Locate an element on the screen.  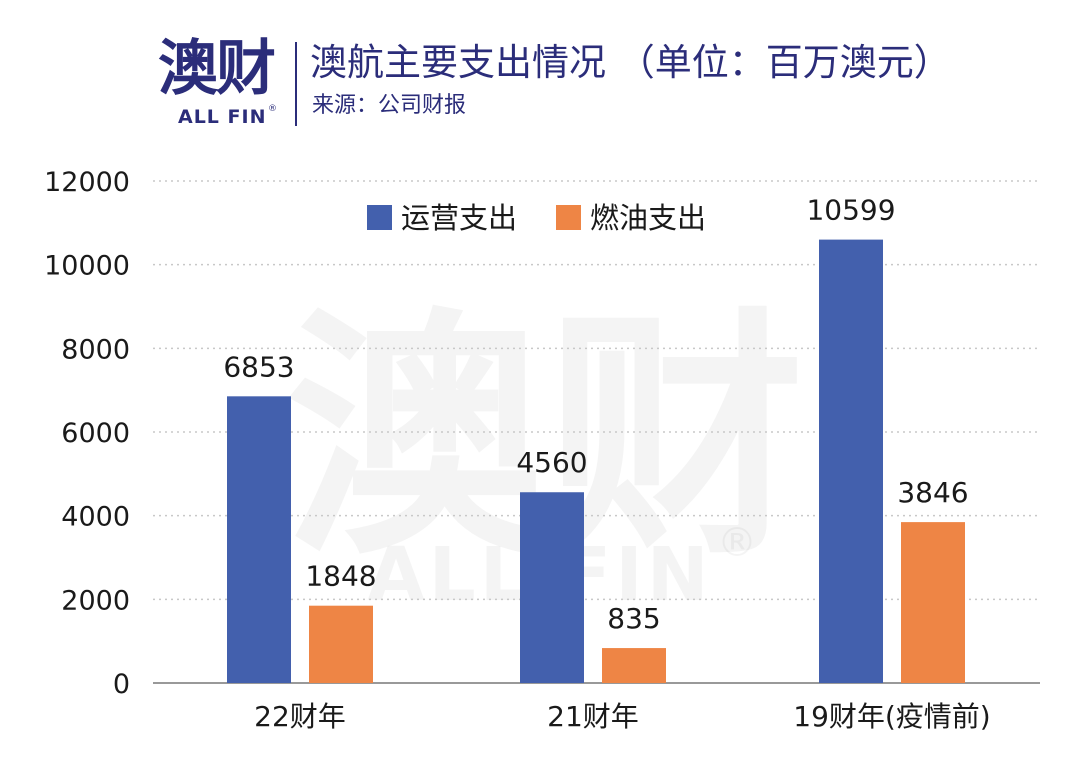
y-tick-label: 4000 is located at coordinates (95, 517).